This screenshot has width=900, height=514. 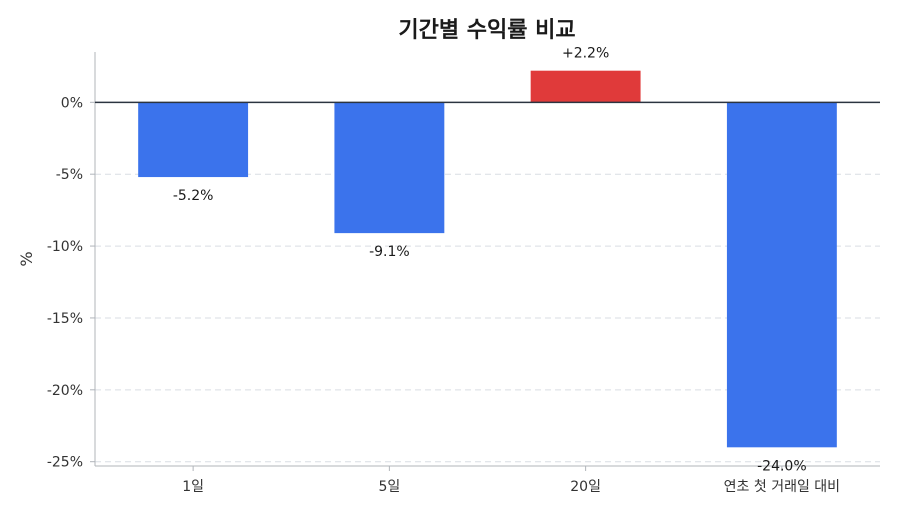 I want to click on data-label: -9.1%, so click(x=389, y=252).